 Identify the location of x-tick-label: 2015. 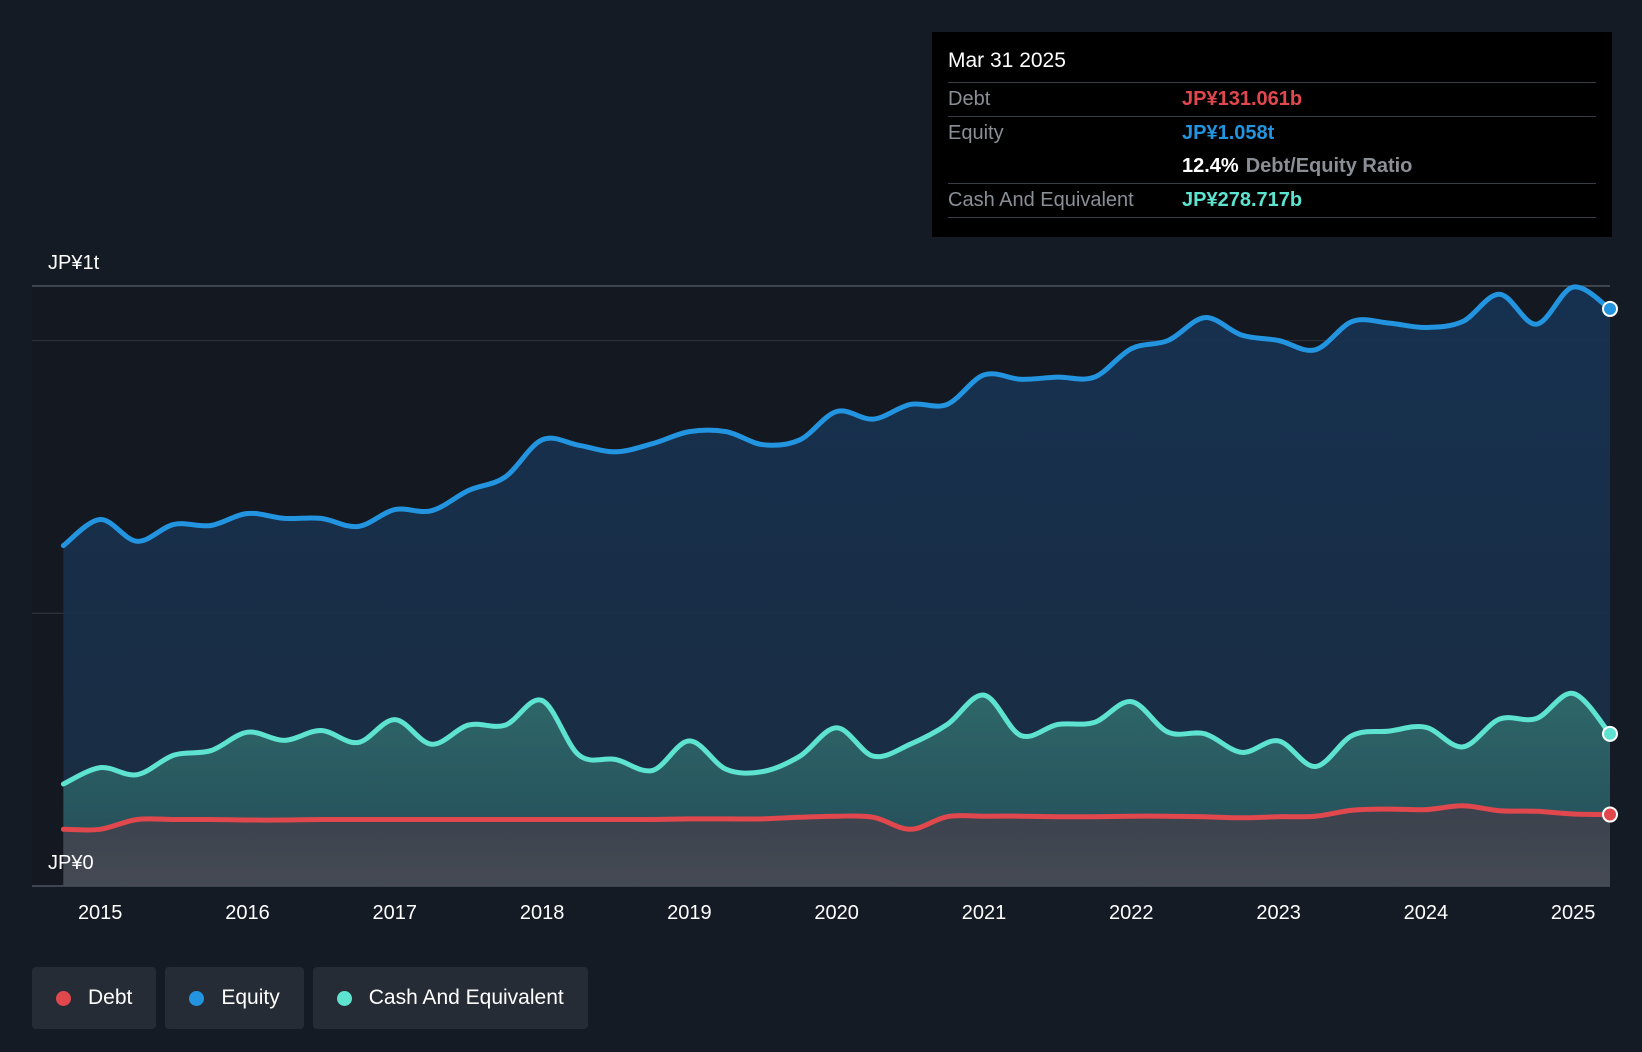
(100, 913).